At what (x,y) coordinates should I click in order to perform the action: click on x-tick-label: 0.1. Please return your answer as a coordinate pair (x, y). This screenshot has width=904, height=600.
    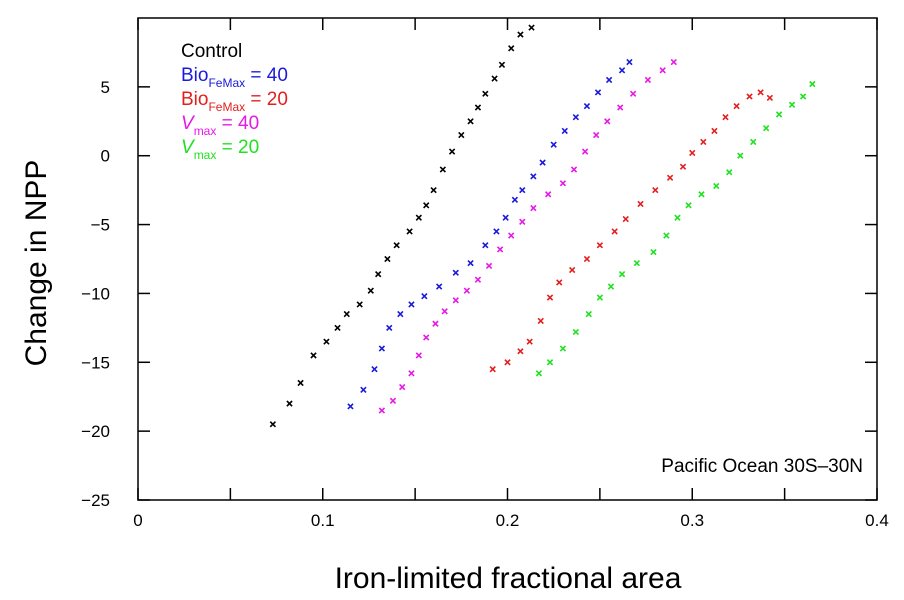
    Looking at the image, I should click on (323, 520).